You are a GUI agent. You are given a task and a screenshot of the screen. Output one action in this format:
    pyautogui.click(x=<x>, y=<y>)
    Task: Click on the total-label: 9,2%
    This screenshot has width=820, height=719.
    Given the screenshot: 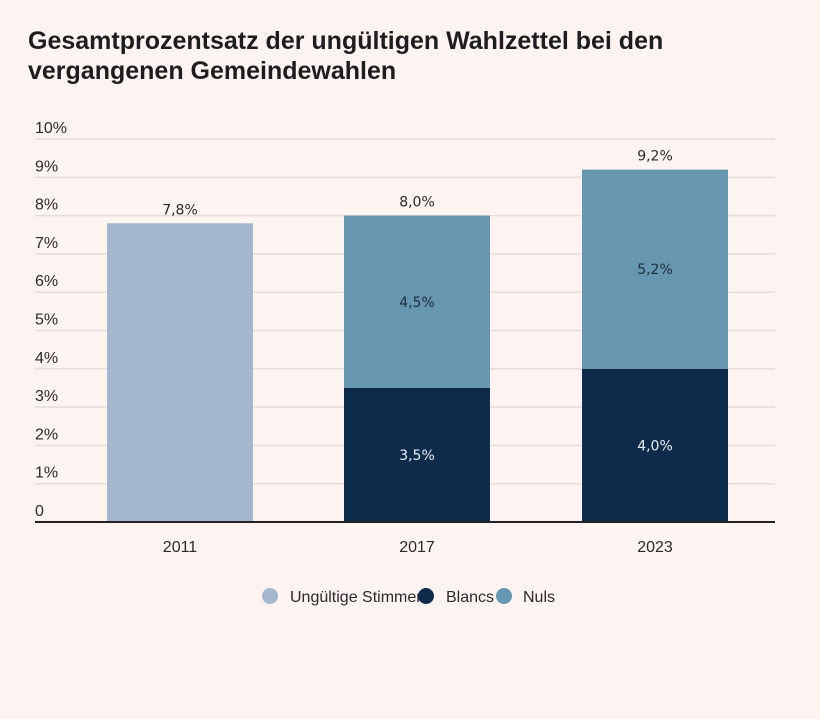 What is the action you would take?
    pyautogui.click(x=655, y=157)
    